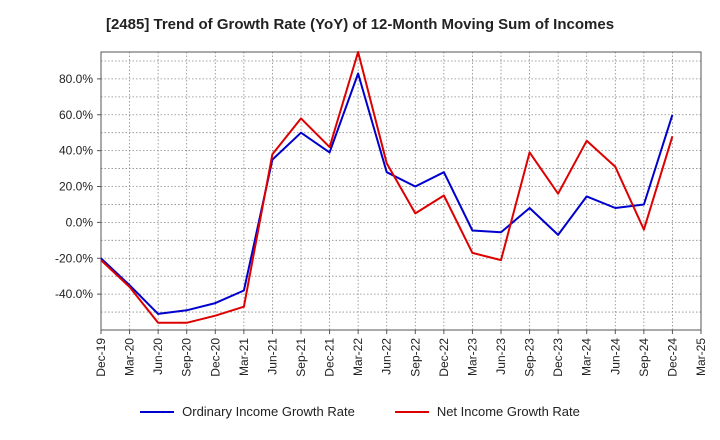 The width and height of the screenshot is (720, 440). I want to click on legend-label-net: Net Income Growth Rate, so click(508, 411).